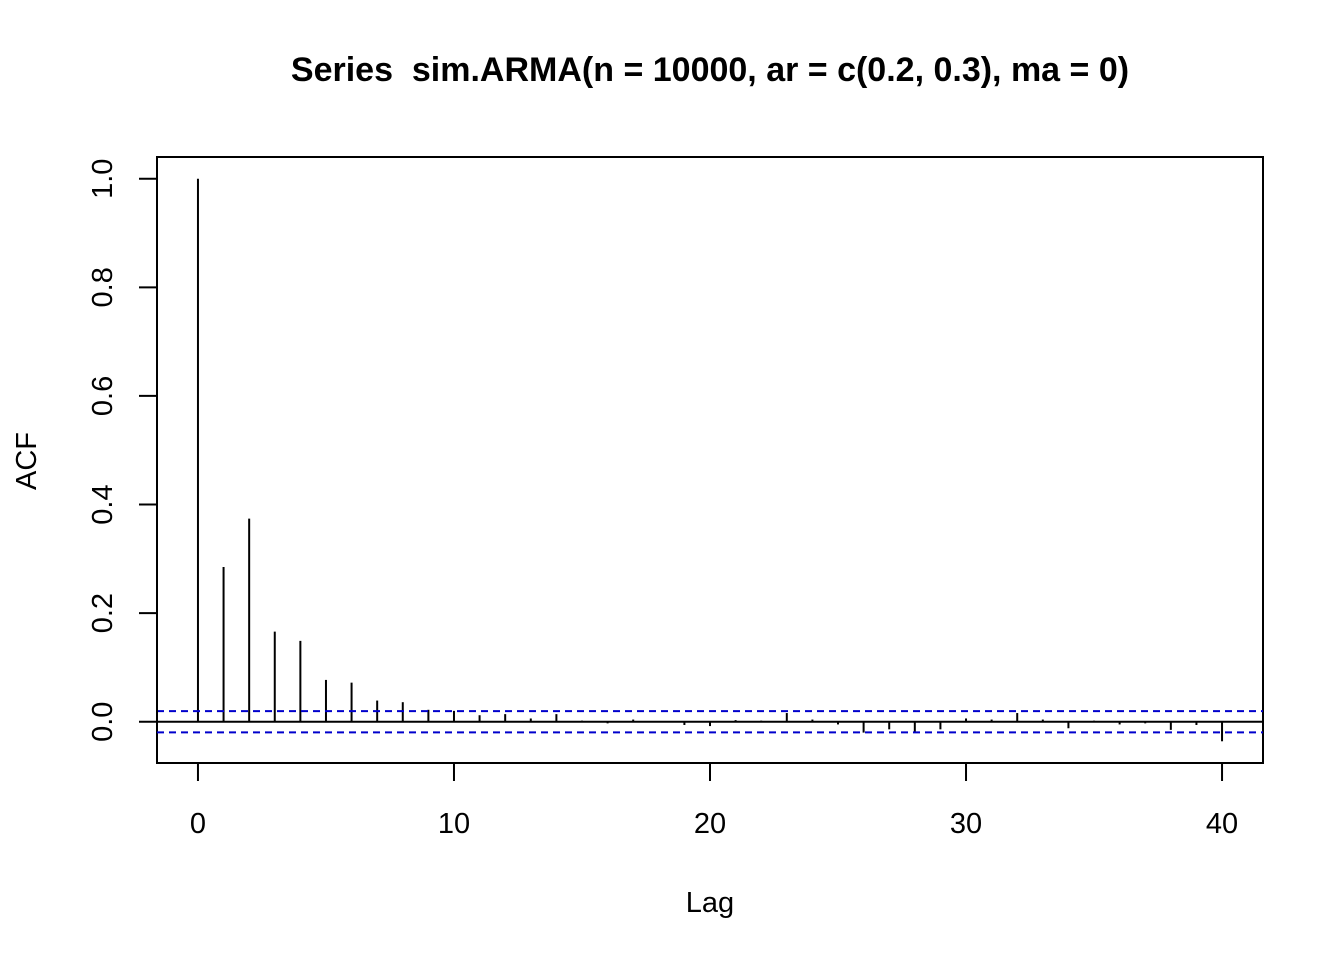 This screenshot has width=1344, height=960. Describe the element at coordinates (103, 179) in the screenshot. I see `y-tick-label: 1.0` at that location.